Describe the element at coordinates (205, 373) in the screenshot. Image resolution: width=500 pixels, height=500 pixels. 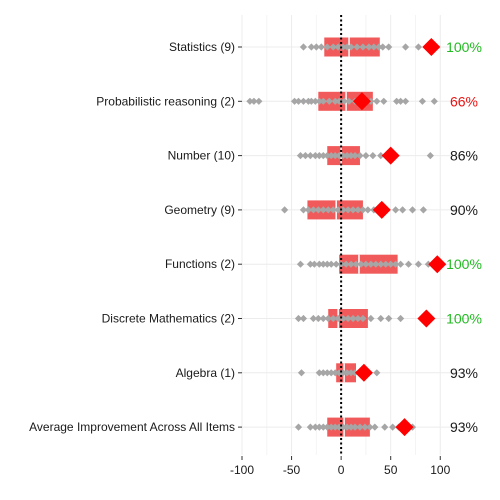
I see `category-label: Algebra (1)` at that location.